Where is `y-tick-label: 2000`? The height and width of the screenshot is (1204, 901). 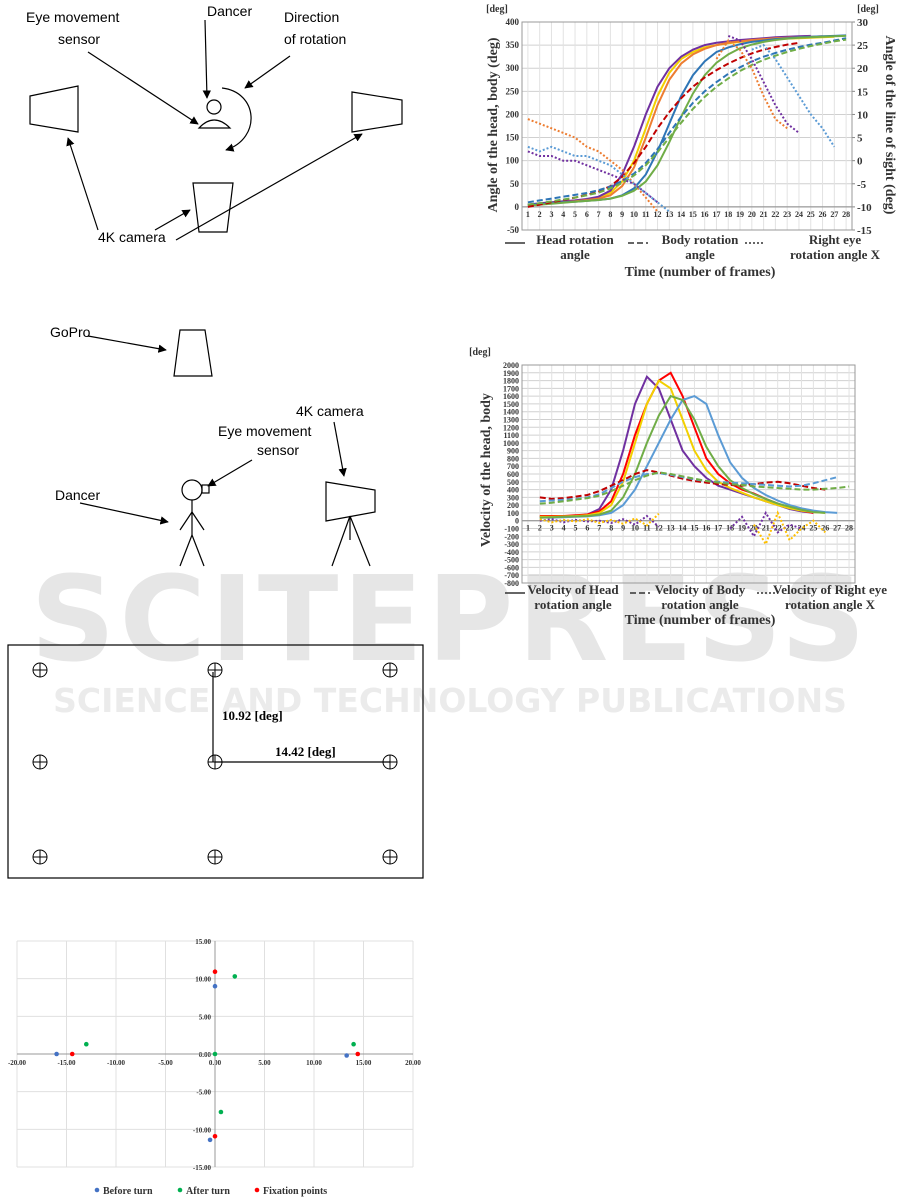
y-tick-label: 2000 is located at coordinates (511, 365).